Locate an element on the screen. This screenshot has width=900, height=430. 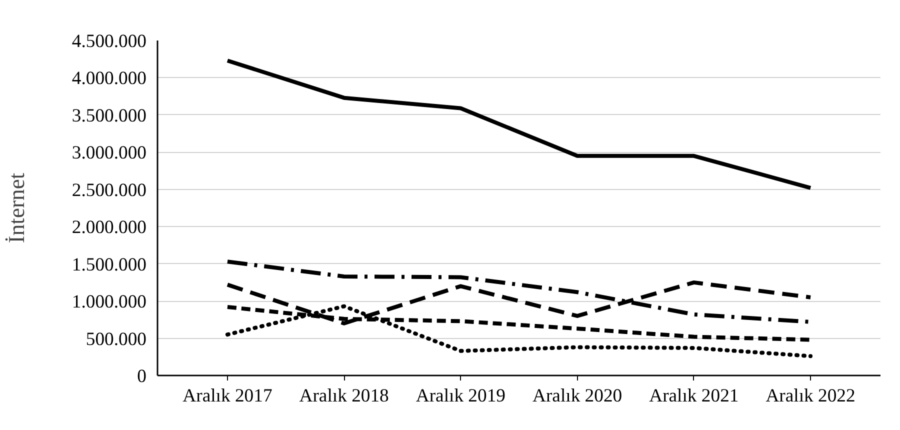
y-tick-label: 1.000.000 is located at coordinates (109, 302).